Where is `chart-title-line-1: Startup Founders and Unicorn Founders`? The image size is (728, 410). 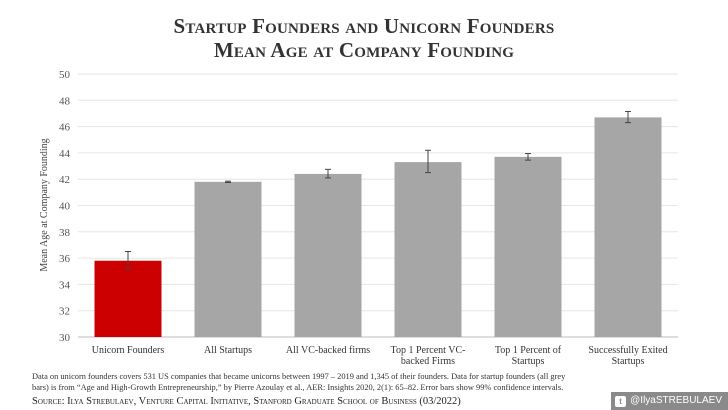
chart-title-line-1: Startup Founders and Unicorn Founders is located at coordinates (364, 26).